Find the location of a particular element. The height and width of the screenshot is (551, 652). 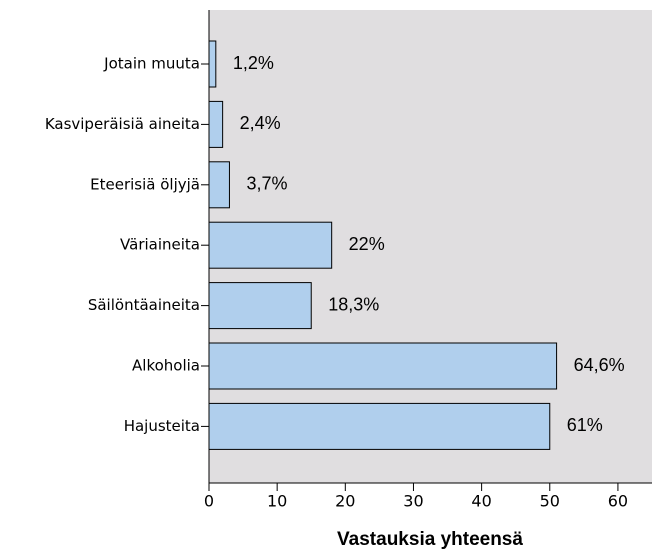

x-tick-label: 60 is located at coordinates (618, 501).